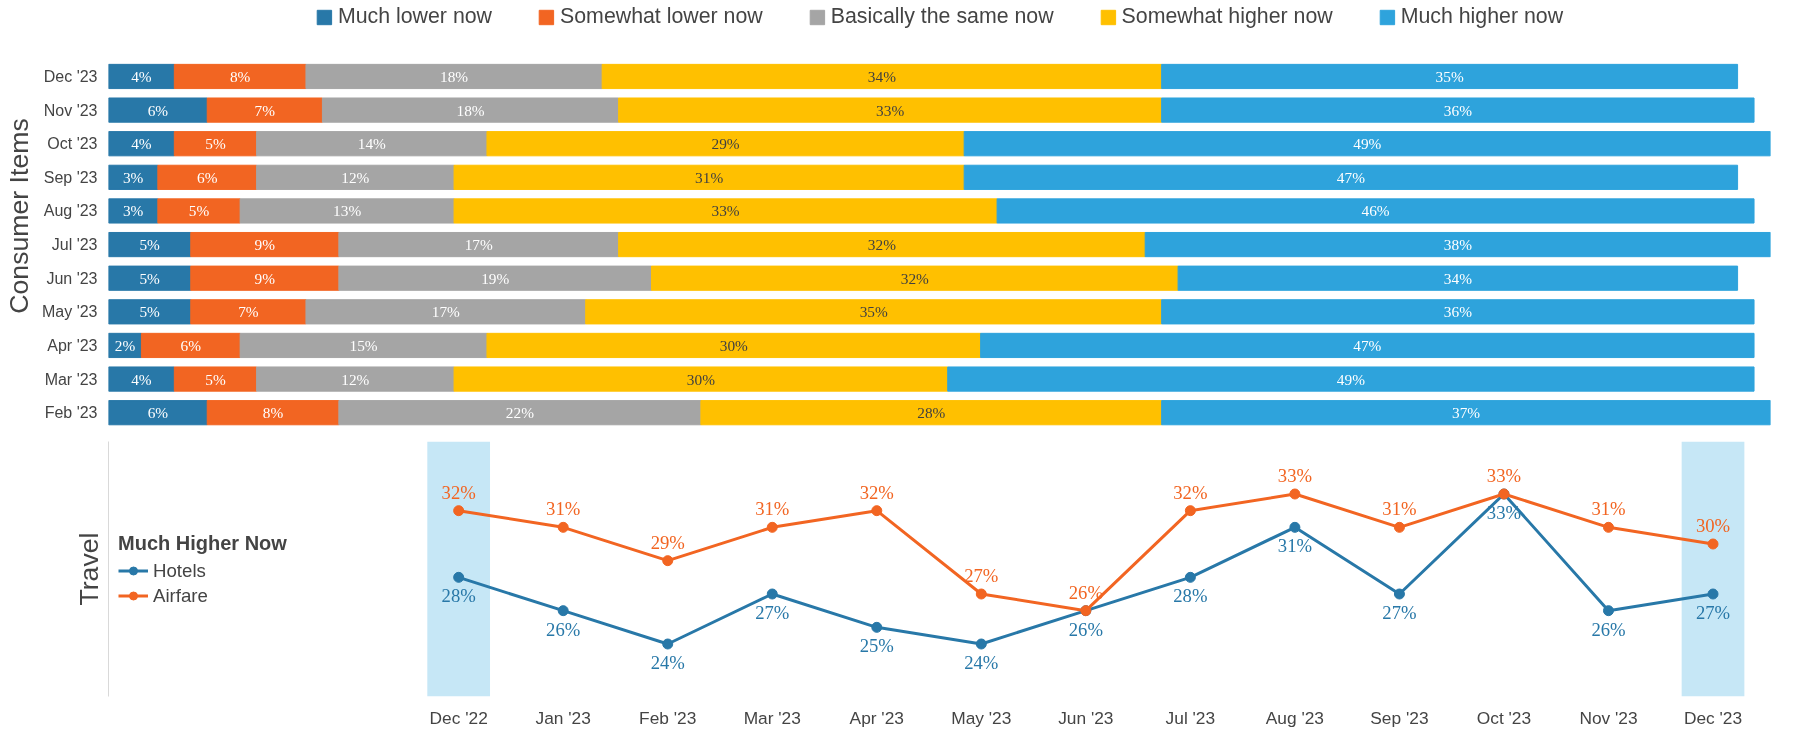 Image resolution: width=1810 pixels, height=737 pixels. What do you see at coordinates (179, 570) in the screenshot?
I see `legend-label: Hotels` at bounding box center [179, 570].